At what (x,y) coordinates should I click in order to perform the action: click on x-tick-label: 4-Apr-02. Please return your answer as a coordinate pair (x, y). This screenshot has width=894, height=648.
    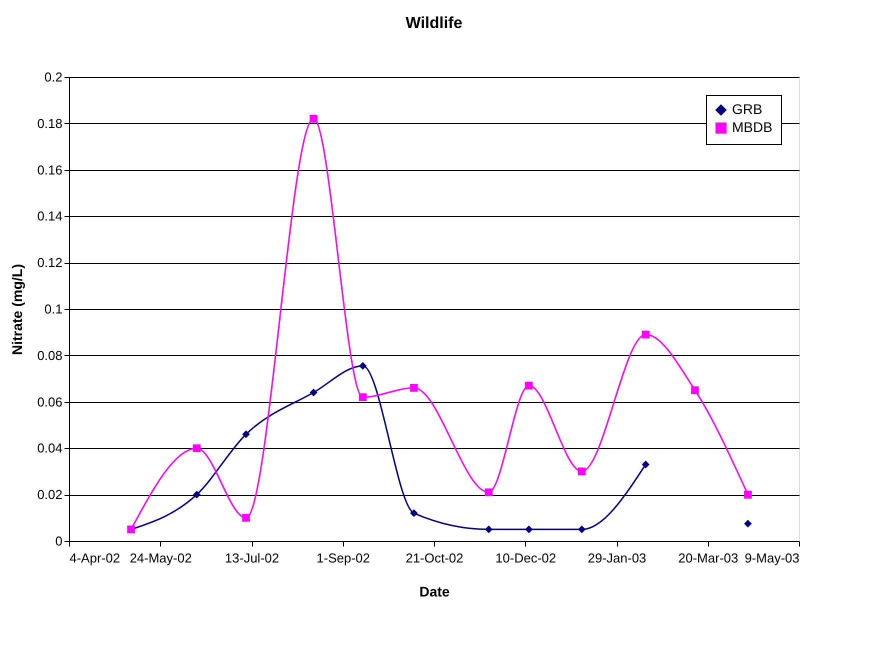
    Looking at the image, I should click on (95, 558).